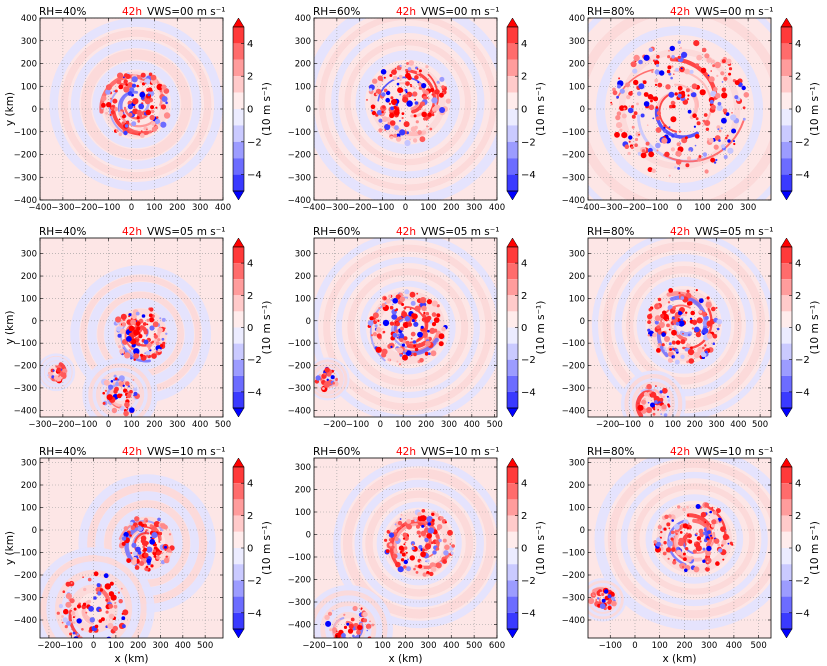 This screenshot has width=827, height=666. I want to click on colorbar-extend-min, so click(786, 633).